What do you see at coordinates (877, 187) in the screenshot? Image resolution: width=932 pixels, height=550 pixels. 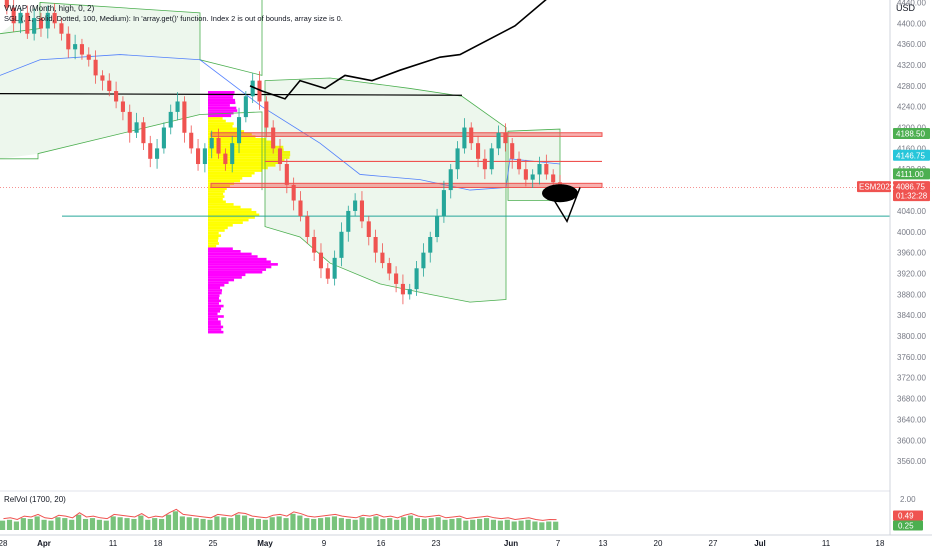 I see `symbol-tag-text: ESM2022` at bounding box center [877, 187].